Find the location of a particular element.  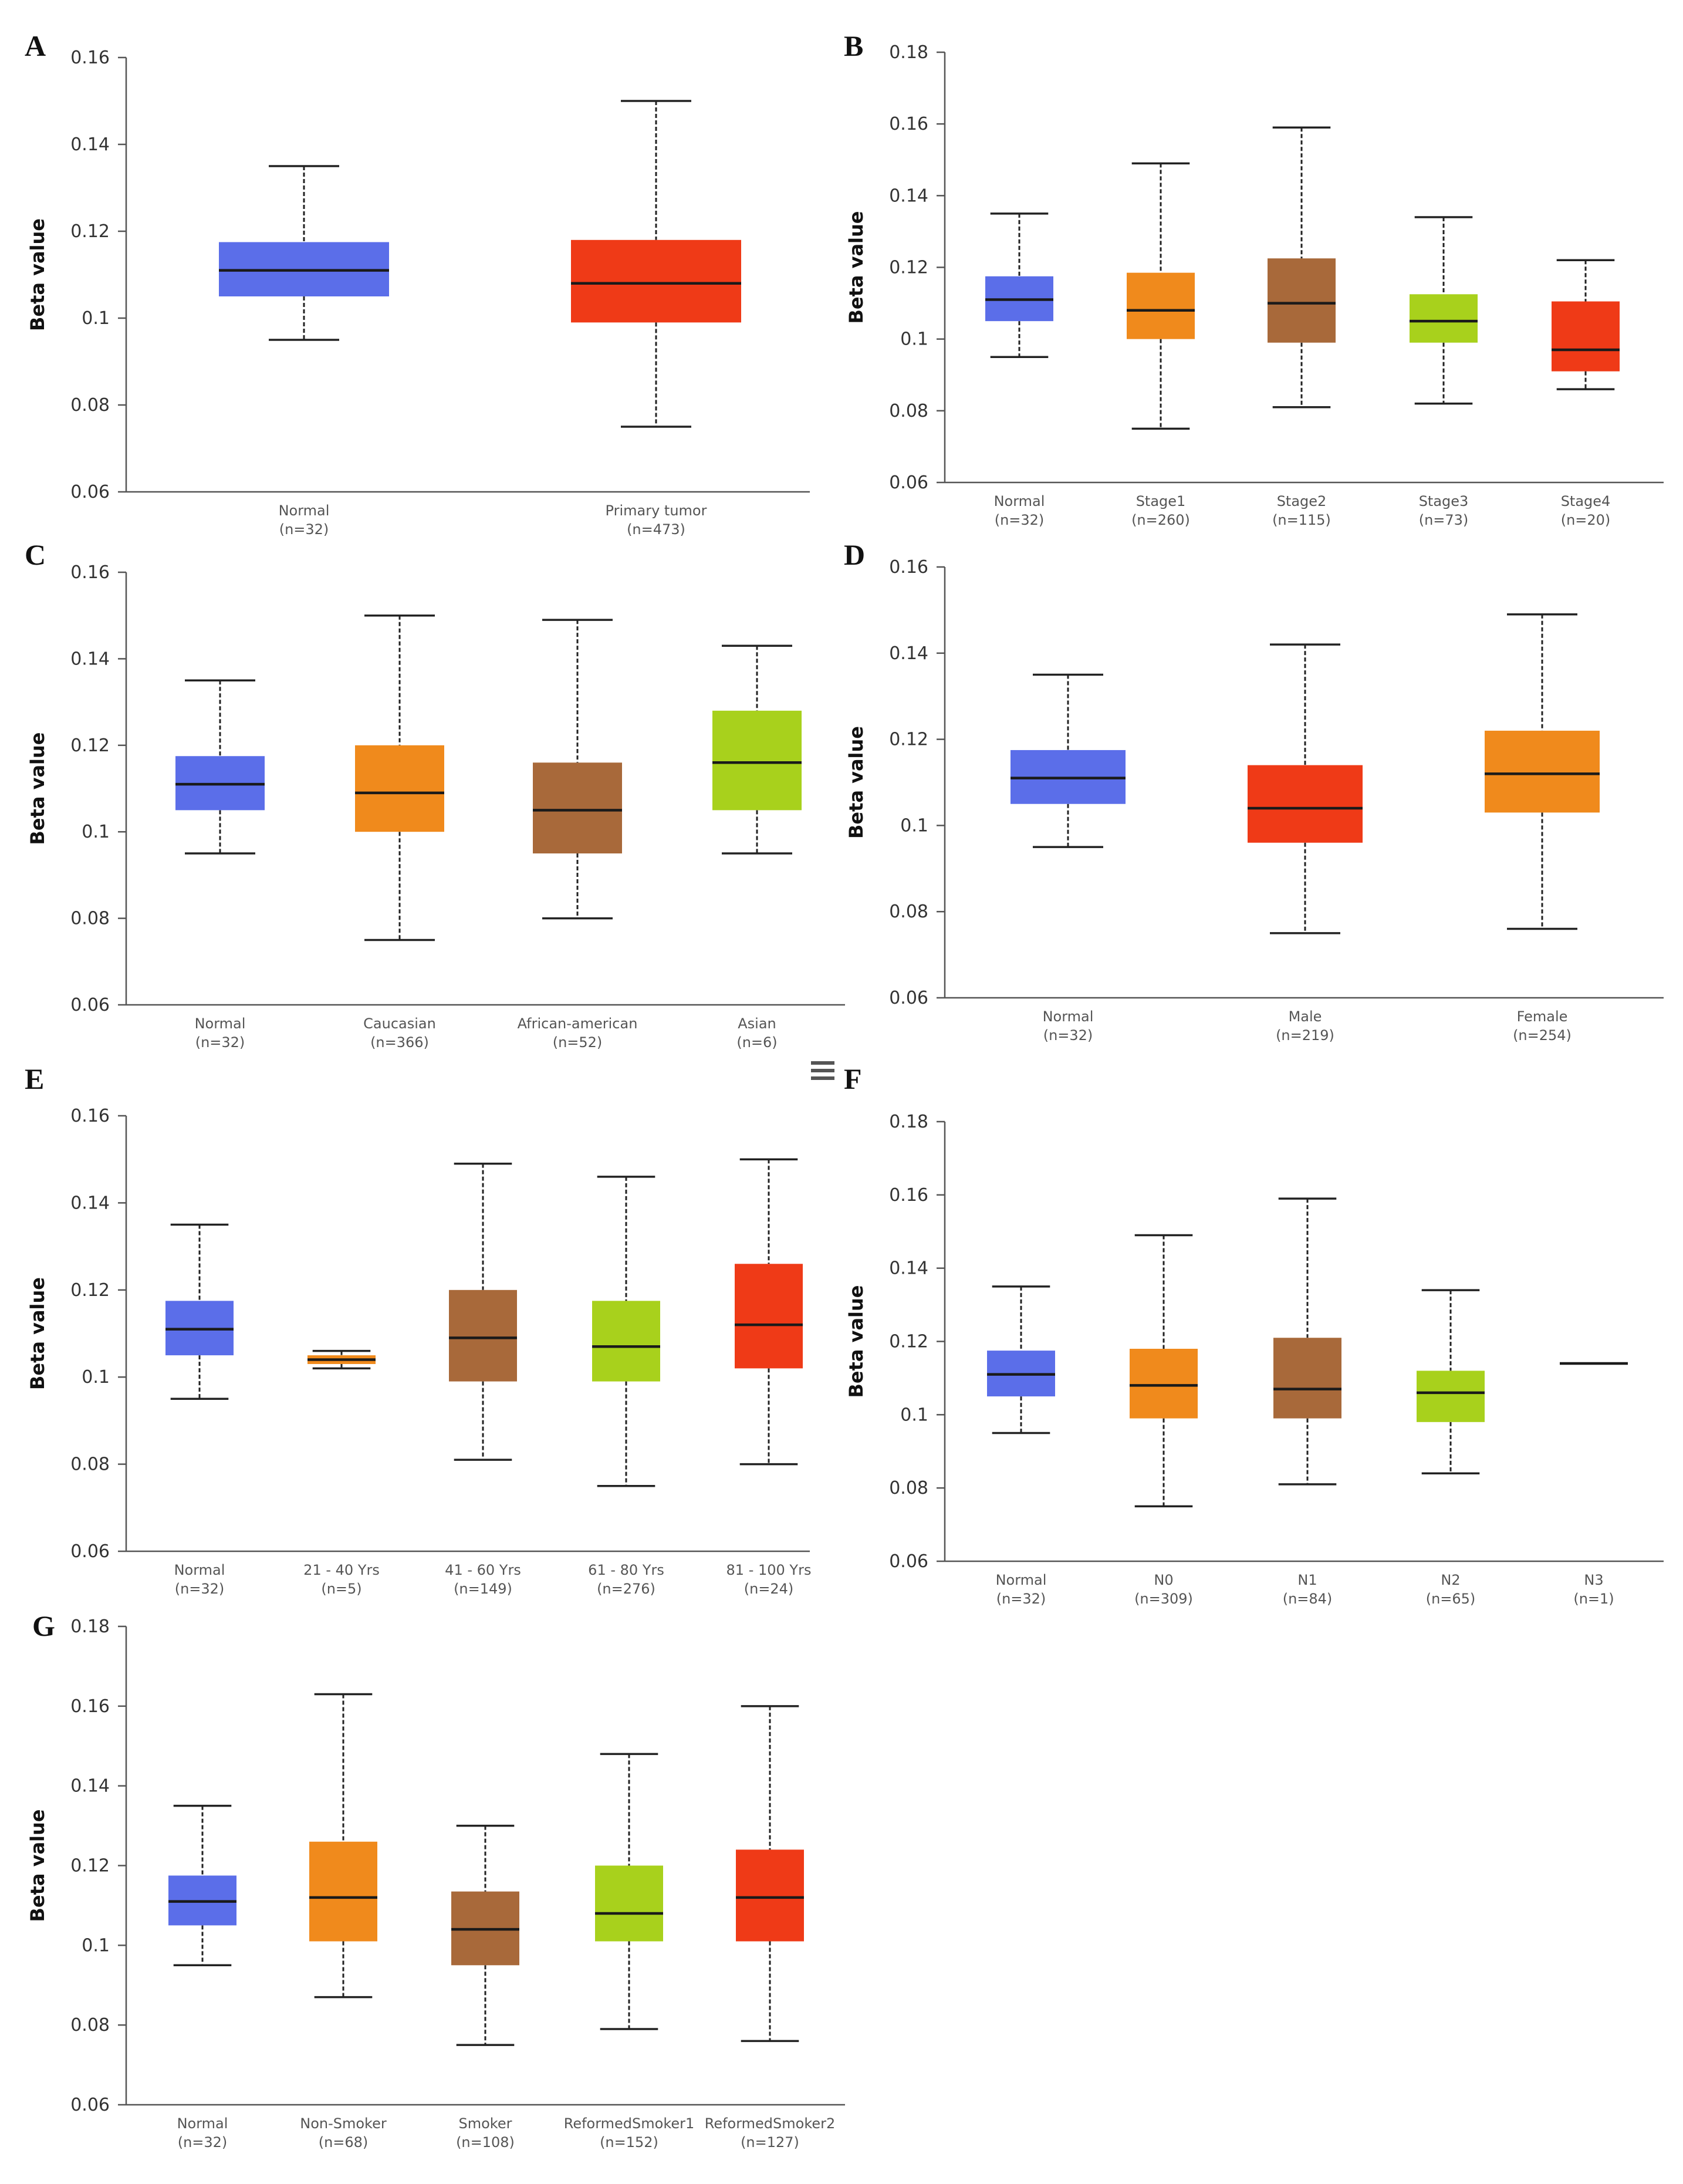

category-label: Stage3 is located at coordinates (1444, 501).